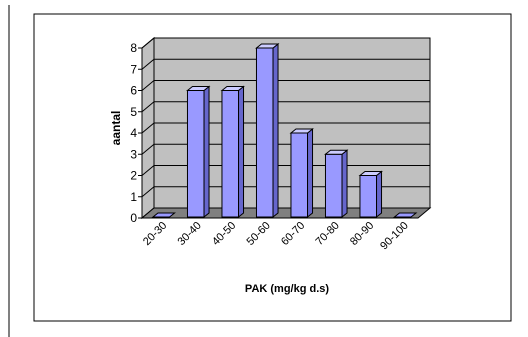 The image size is (528, 337). I want to click on y-tick-label: 2, so click(133, 176).